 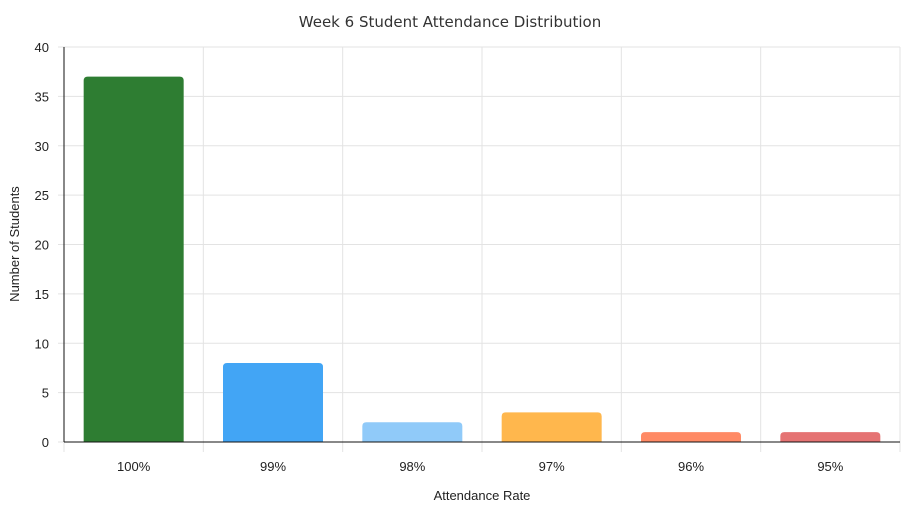 I want to click on bar-95%, so click(x=830, y=437).